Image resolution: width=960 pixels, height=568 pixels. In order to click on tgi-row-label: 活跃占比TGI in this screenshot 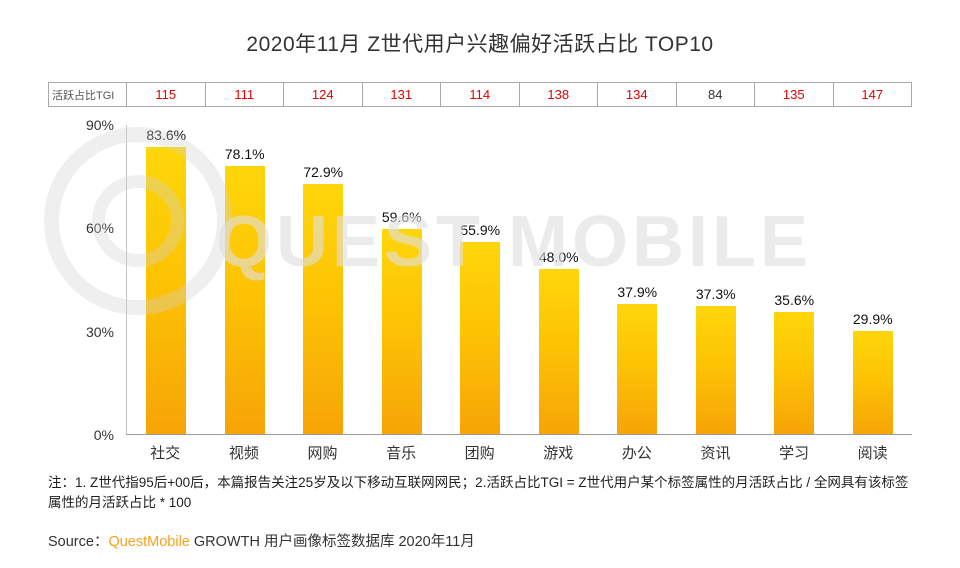, I will do `click(88, 94)`.